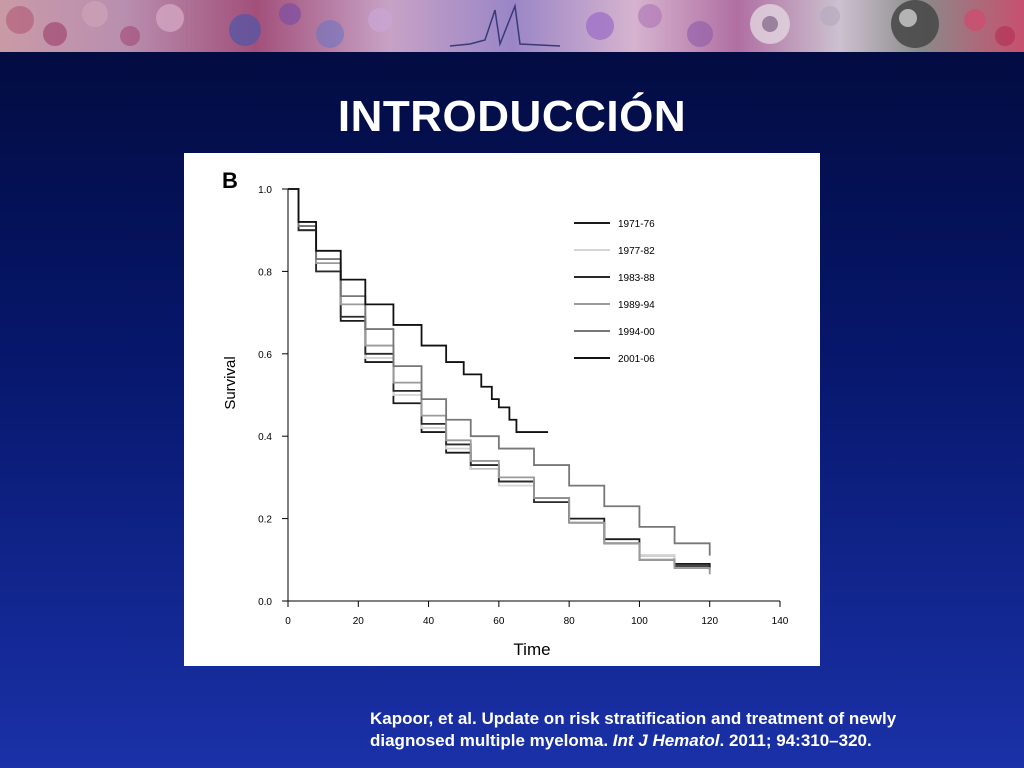 Image resolution: width=1024 pixels, height=768 pixels. Describe the element at coordinates (639, 621) in the screenshot. I see `x-tick-label: 100` at that location.